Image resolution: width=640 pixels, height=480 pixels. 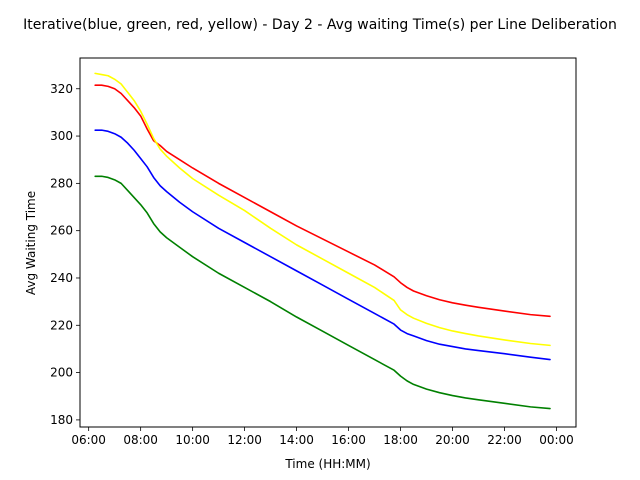 I want to click on x-tick-label: 18:00, so click(x=400, y=440).